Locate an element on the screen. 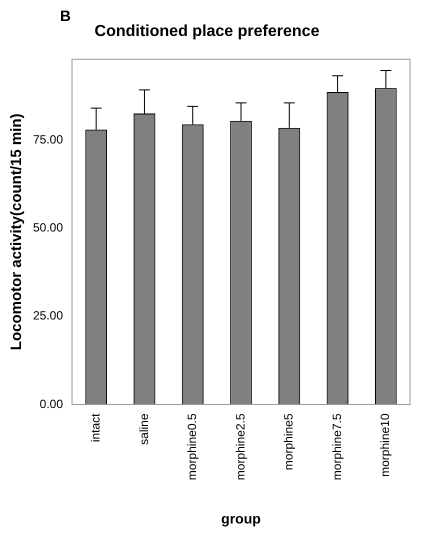 Image resolution: width=446 pixels, height=539 pixels. x-tick-label: saline is located at coordinates (143, 429).